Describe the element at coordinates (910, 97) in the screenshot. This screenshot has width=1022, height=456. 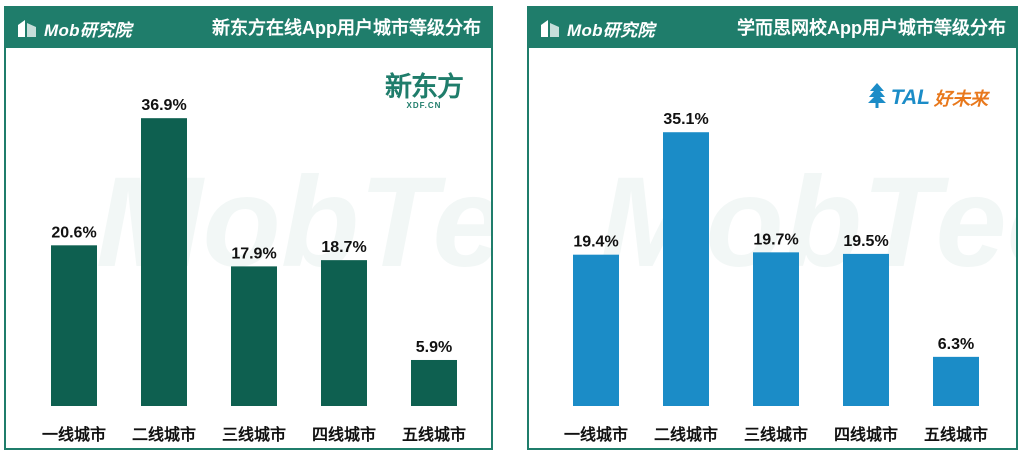
I see `tal-logo-en: TAL` at that location.